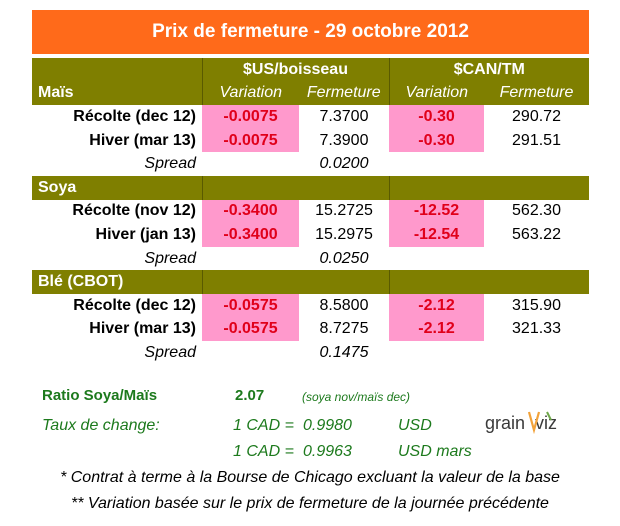 This screenshot has height=526, width=620. I want to click on grainviz-logo: grain viz, so click(521, 423).